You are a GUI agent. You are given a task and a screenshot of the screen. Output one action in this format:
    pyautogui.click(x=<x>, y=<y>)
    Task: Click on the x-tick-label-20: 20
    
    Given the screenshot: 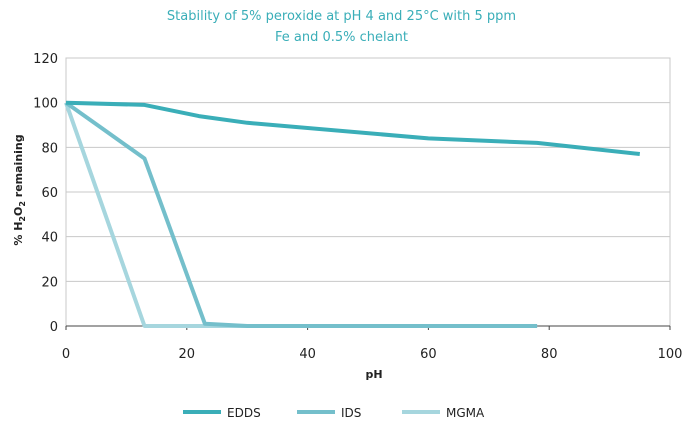 What is the action you would take?
    pyautogui.click(x=187, y=354)
    